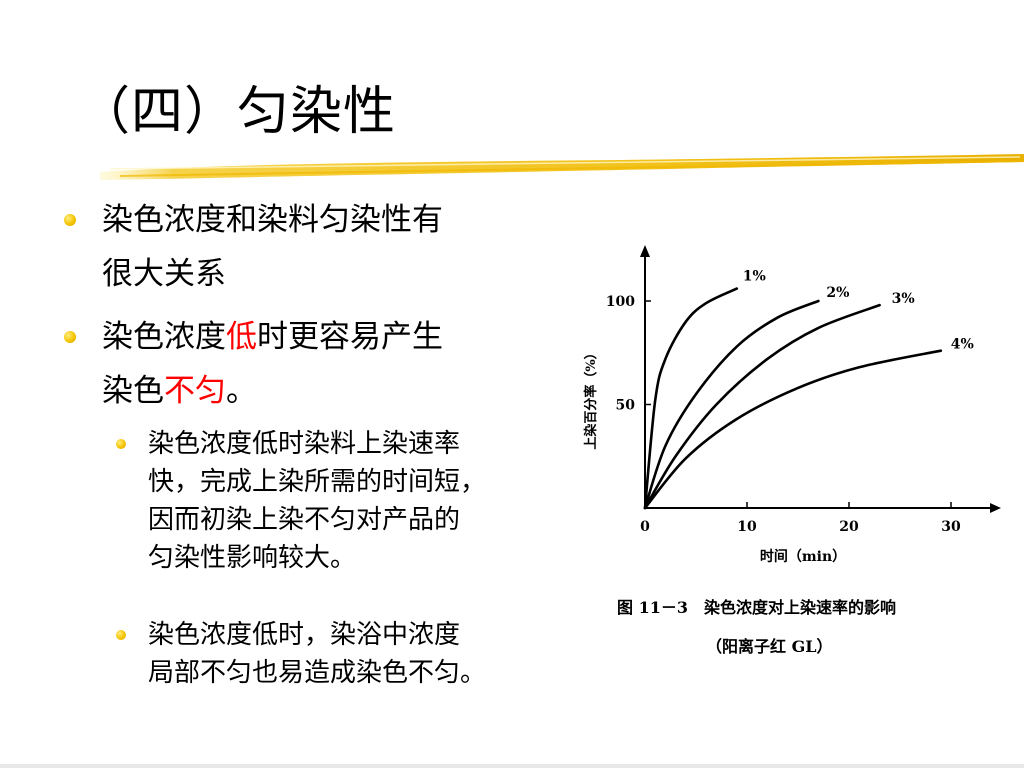 The width and height of the screenshot is (1024, 768). Describe the element at coordinates (803, 556) in the screenshot. I see `x-axis-label: 时间（min）` at that location.